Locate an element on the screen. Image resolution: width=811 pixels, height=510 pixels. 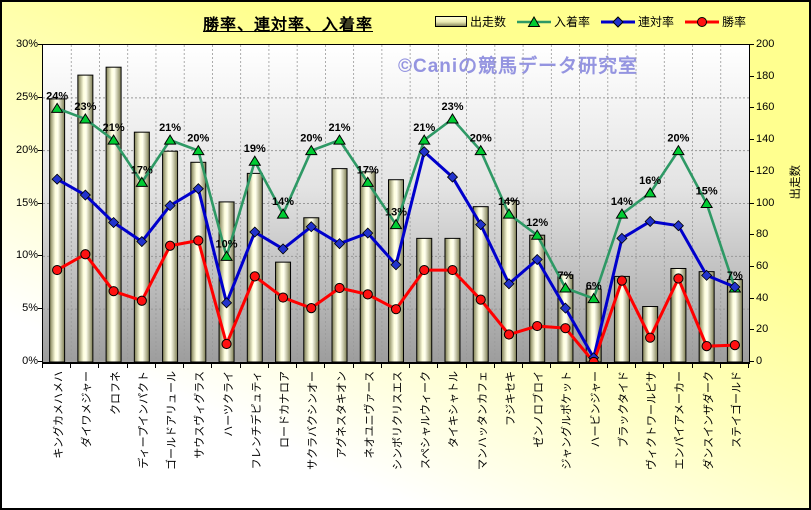
x-category-label-text: ダイワメジャー is located at coordinates (87, 409).